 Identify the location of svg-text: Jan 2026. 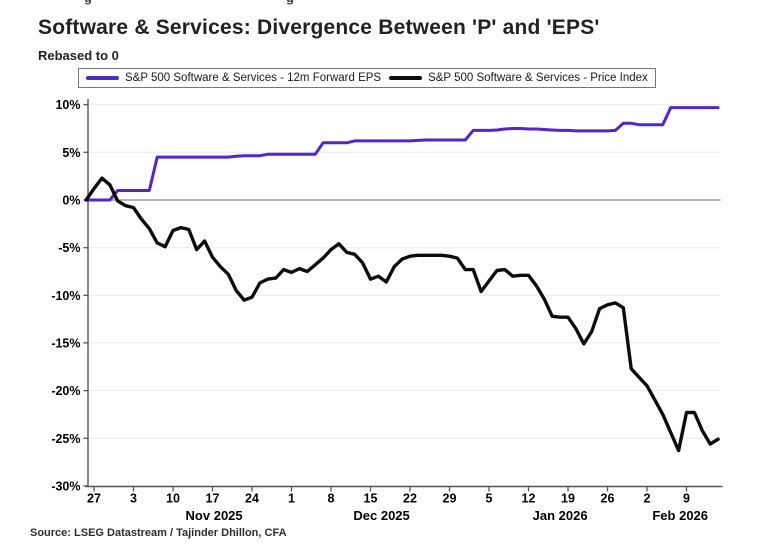
(560, 515).